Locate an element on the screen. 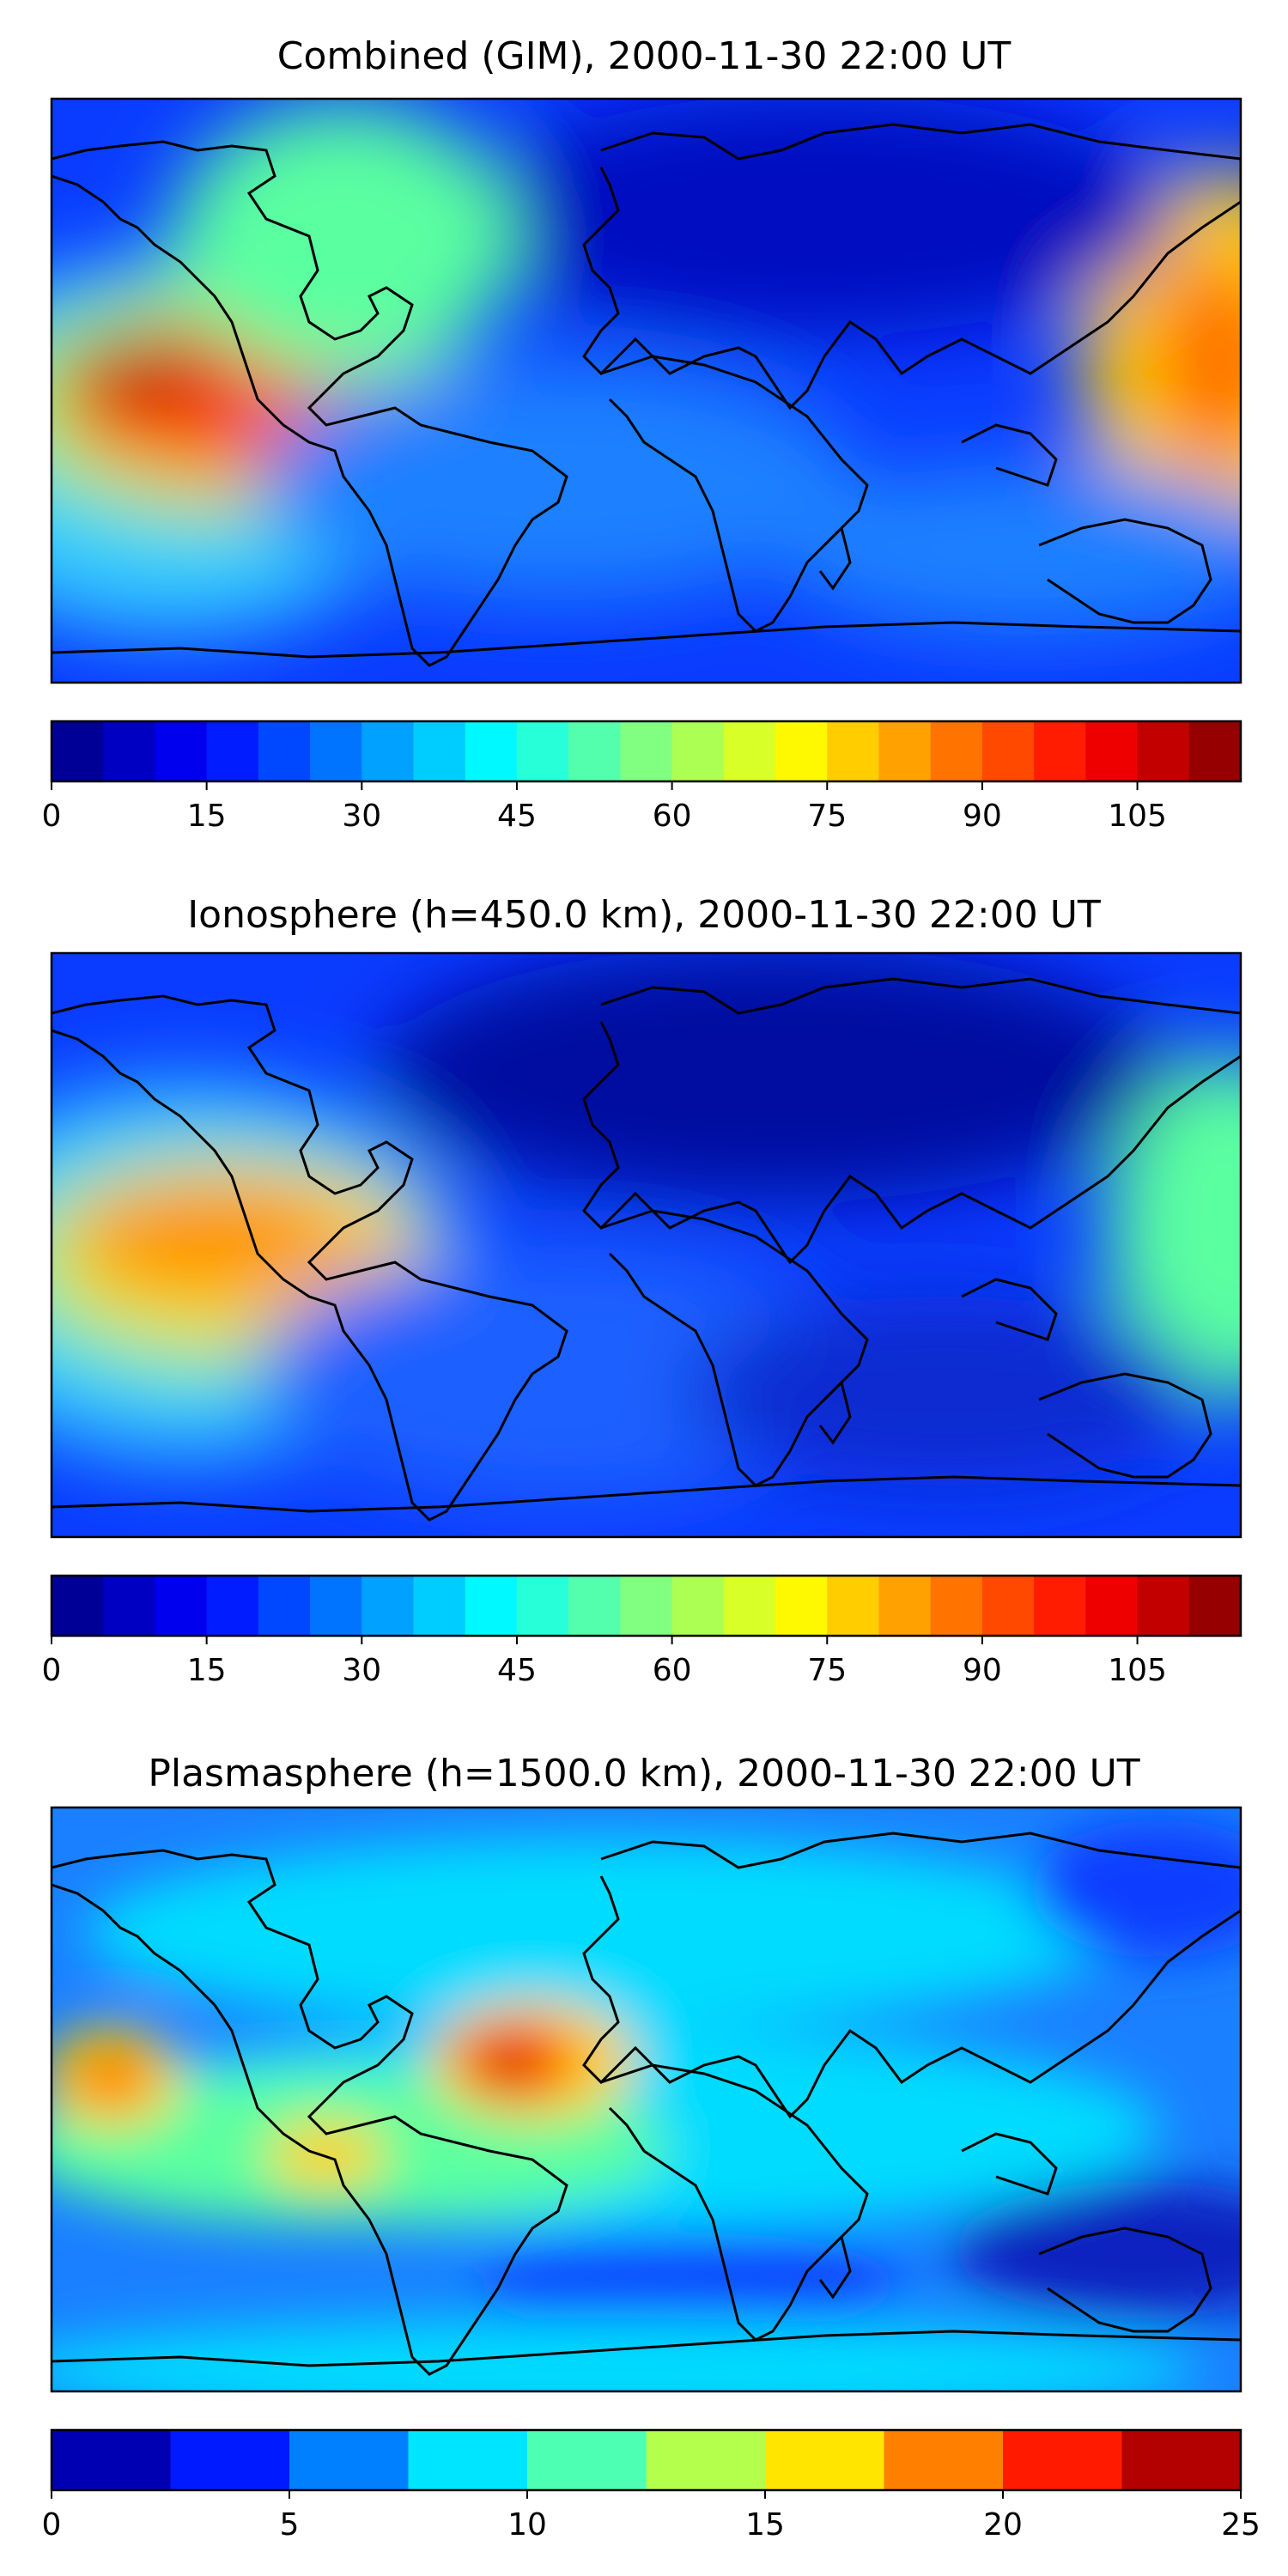 This screenshot has height=2576, width=1288. panel-title-combined: Combined (GIM), 2000-11-30 22:00 UT is located at coordinates (644, 56).